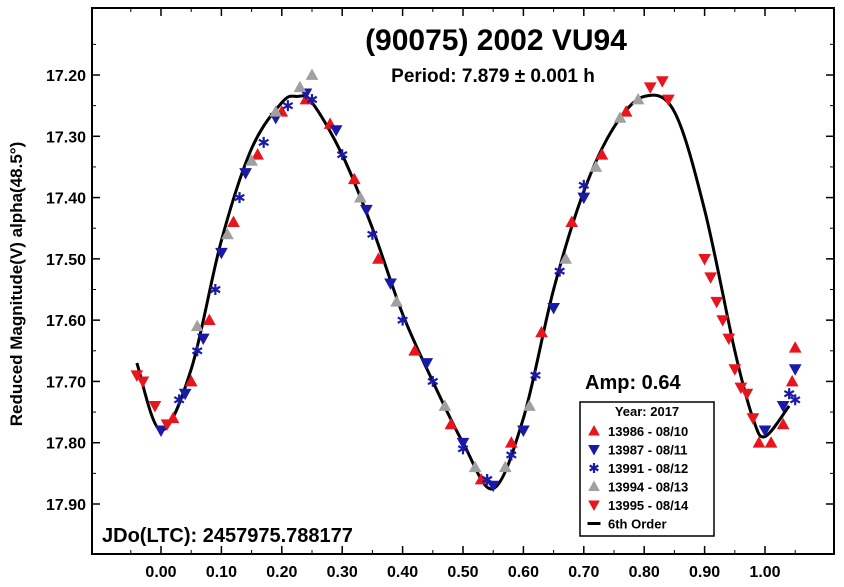  What do you see at coordinates (648, 487) in the screenshot?
I see `legend-entry-label: 13994 - 08/13` at bounding box center [648, 487].